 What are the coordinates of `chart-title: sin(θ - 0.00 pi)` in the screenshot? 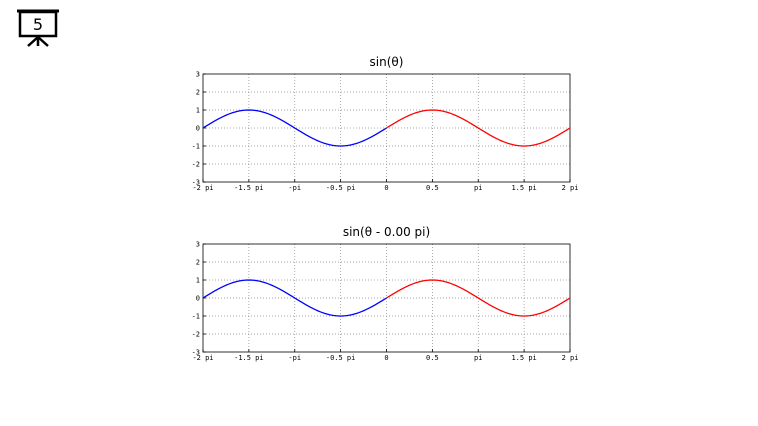 It's located at (386, 232).